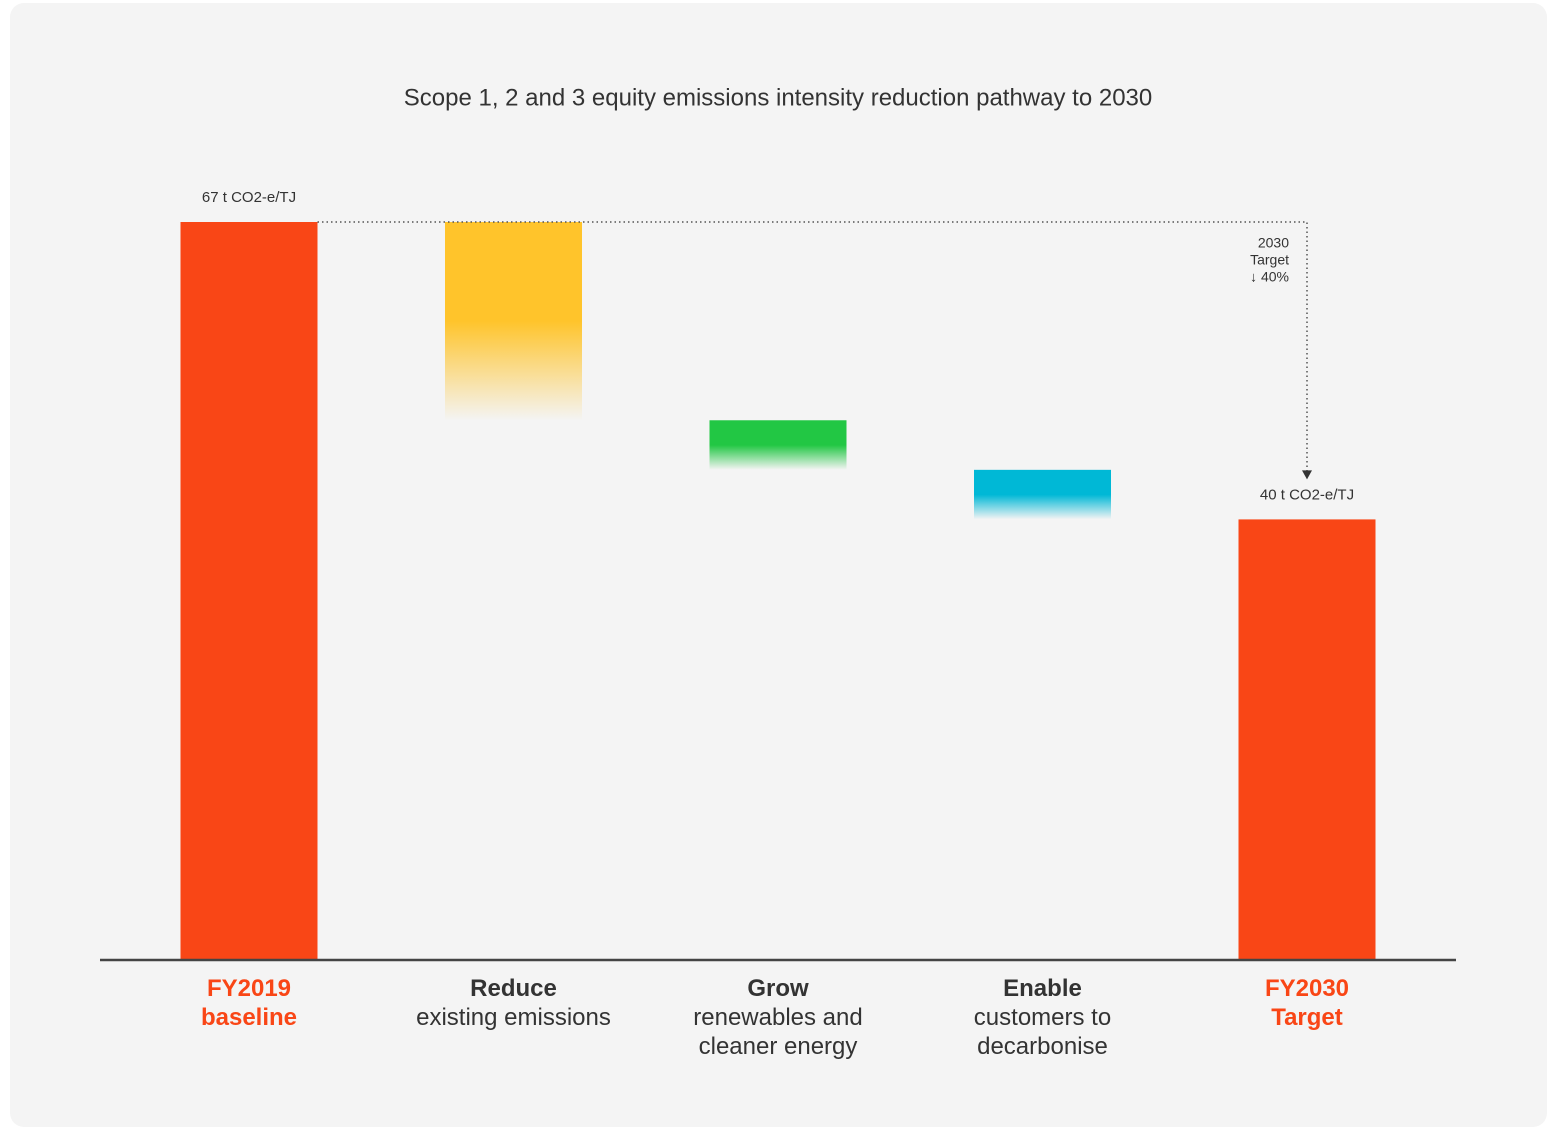 This screenshot has height=1129, width=1553. Describe the element at coordinates (514, 1003) in the screenshot. I see `category-label: Reduce existing emissions` at that location.